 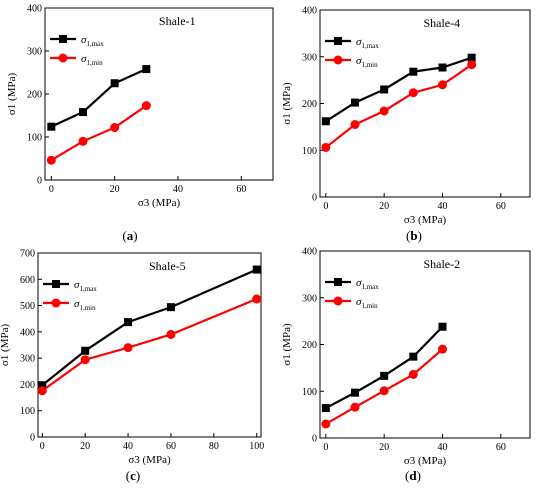 What do you see at coordinates (27, 306) in the screenshot?
I see `y-tick-label: 500` at bounding box center [27, 306].